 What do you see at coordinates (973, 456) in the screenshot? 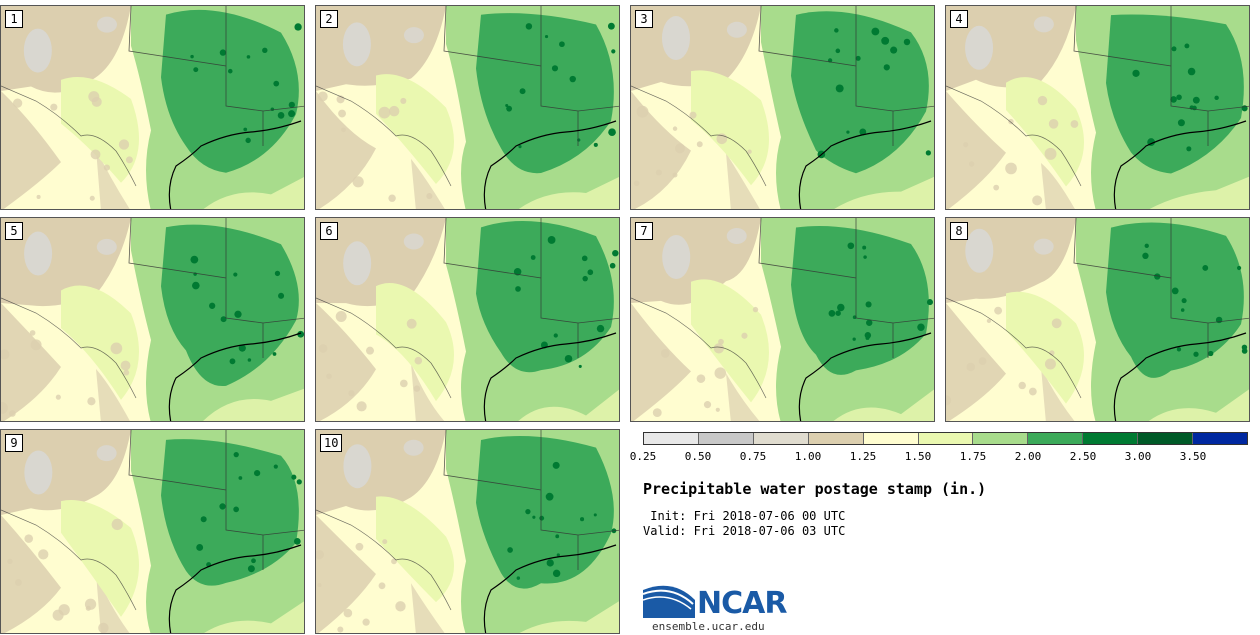
I see `legend-tick-label: 1.75` at bounding box center [973, 456].